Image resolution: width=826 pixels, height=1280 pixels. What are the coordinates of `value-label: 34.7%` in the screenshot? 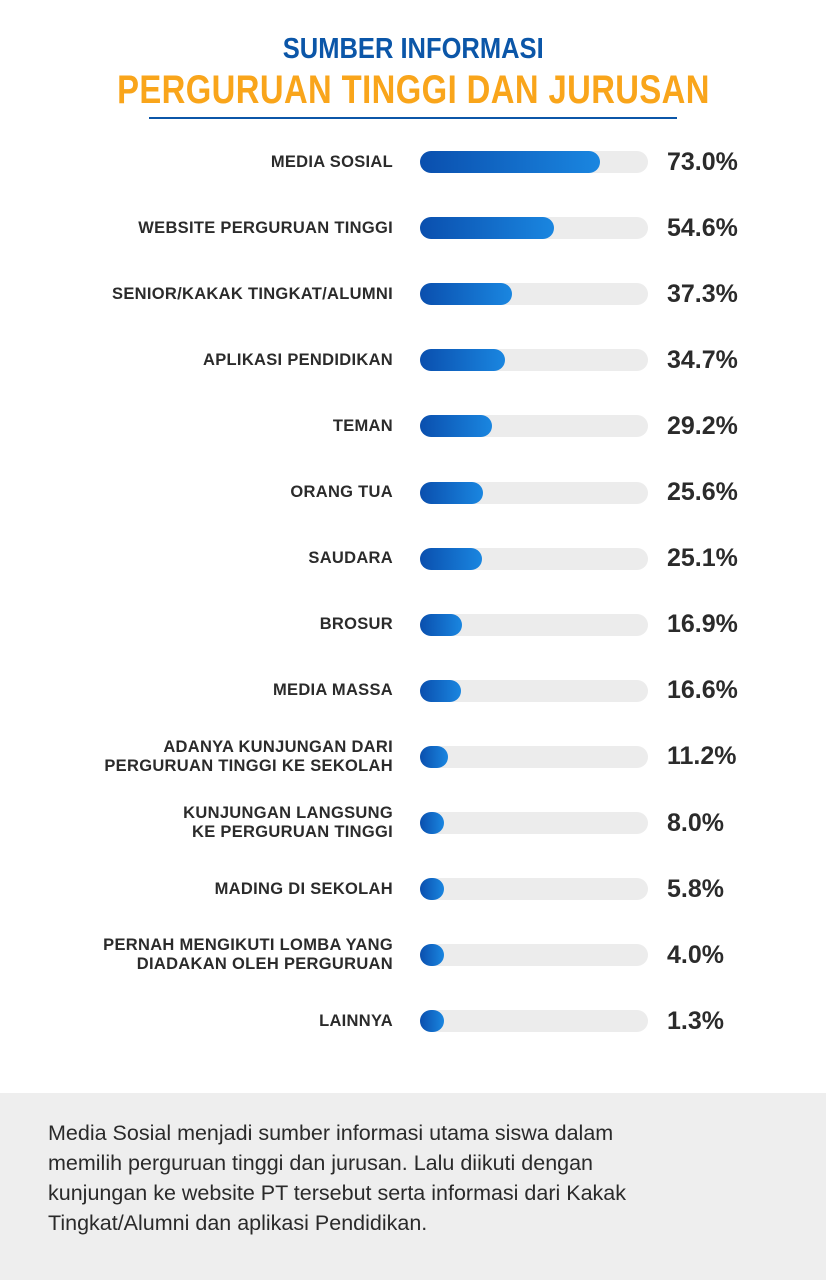 It's located at (702, 359).